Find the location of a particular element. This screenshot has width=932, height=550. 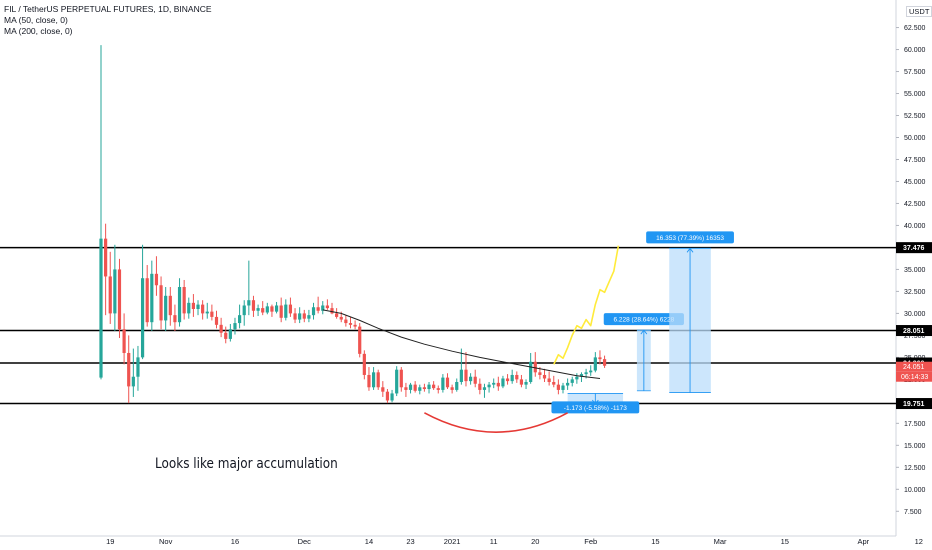

legend-ma50: MA (50, close, 0) is located at coordinates (36, 20).